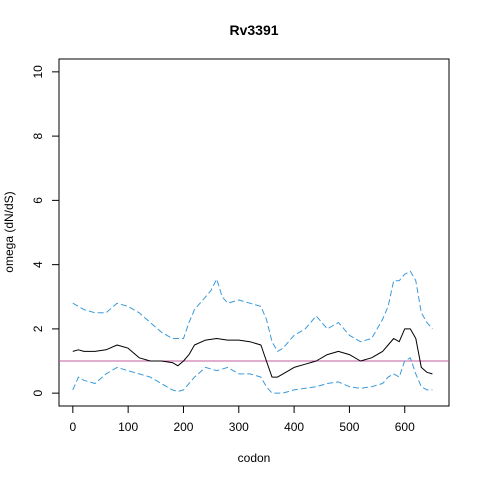  What do you see at coordinates (38, 200) in the screenshot?
I see `y-tick-label: 6` at bounding box center [38, 200].